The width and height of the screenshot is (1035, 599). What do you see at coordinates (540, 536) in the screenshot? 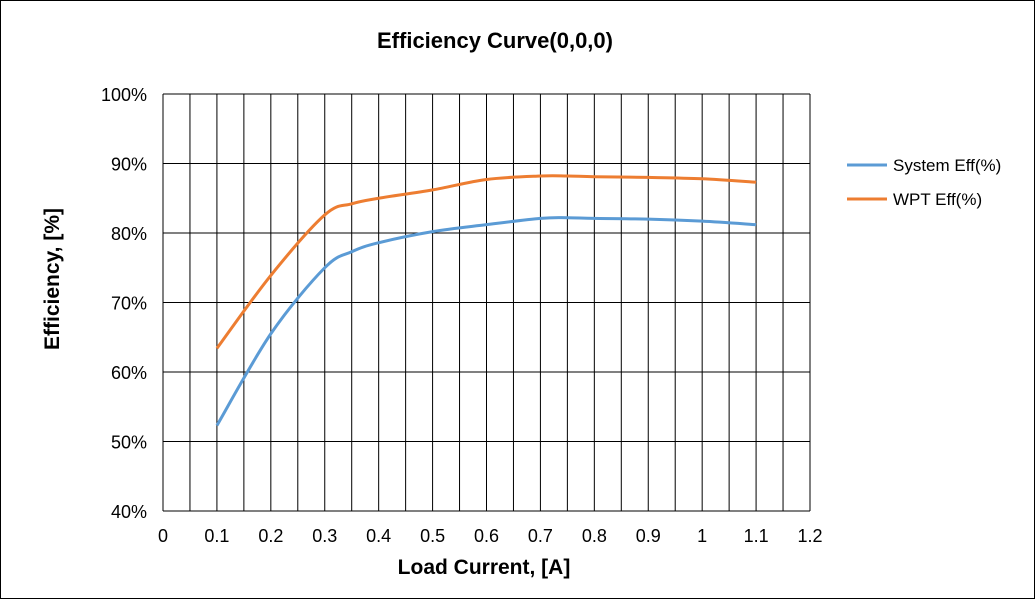
I see `x-tick-label: 0.7` at bounding box center [540, 536].